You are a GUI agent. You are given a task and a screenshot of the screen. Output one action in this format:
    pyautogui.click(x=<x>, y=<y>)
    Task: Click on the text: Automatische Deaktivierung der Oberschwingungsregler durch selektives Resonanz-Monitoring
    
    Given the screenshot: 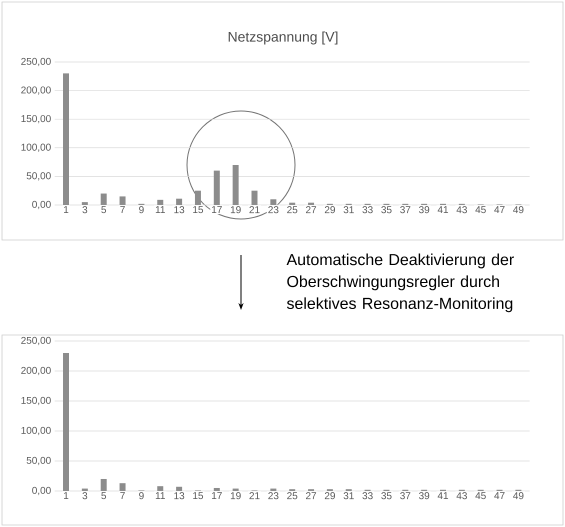 What is the action you would take?
    pyautogui.click(x=400, y=283)
    